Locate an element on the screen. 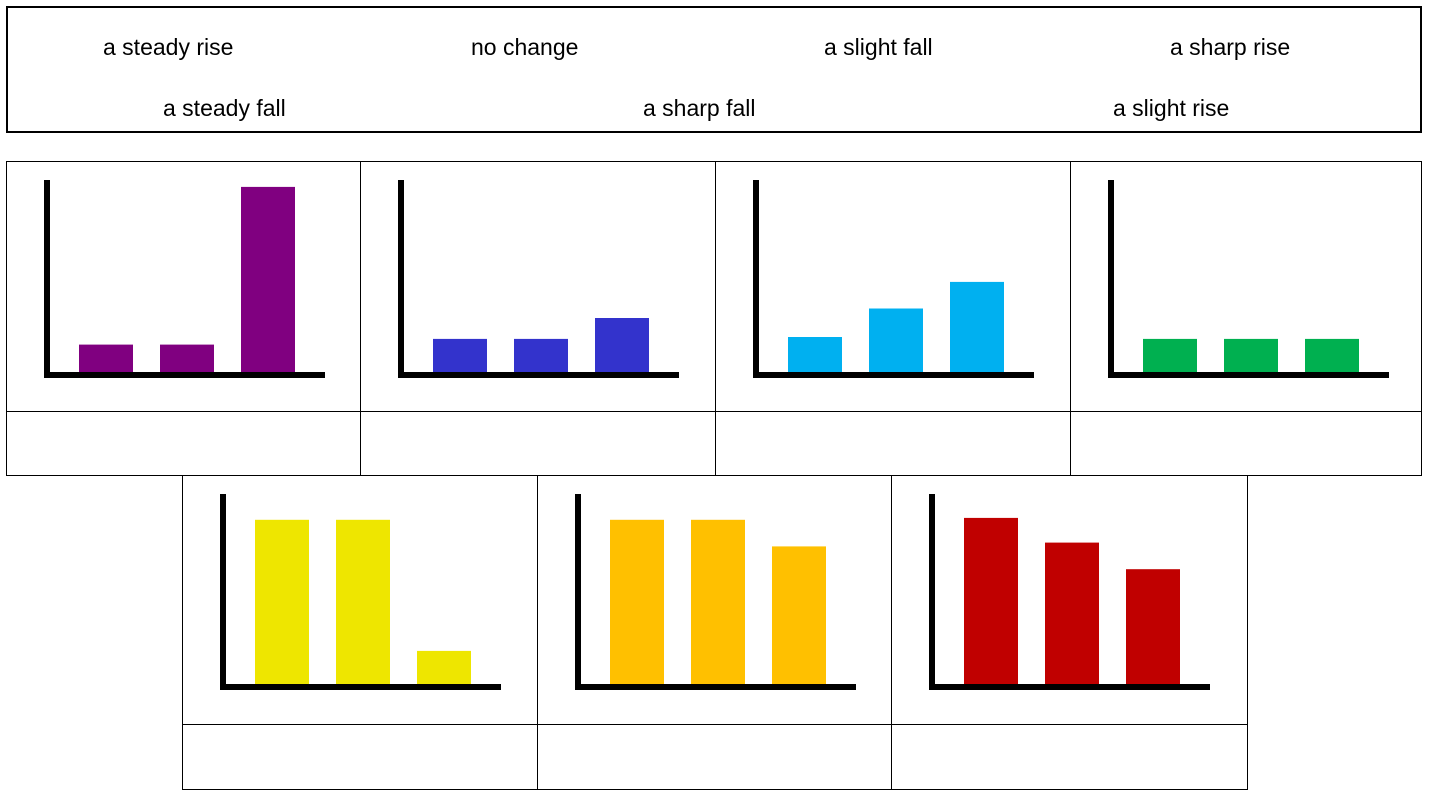  word-option: a steady fall is located at coordinates (224, 108).